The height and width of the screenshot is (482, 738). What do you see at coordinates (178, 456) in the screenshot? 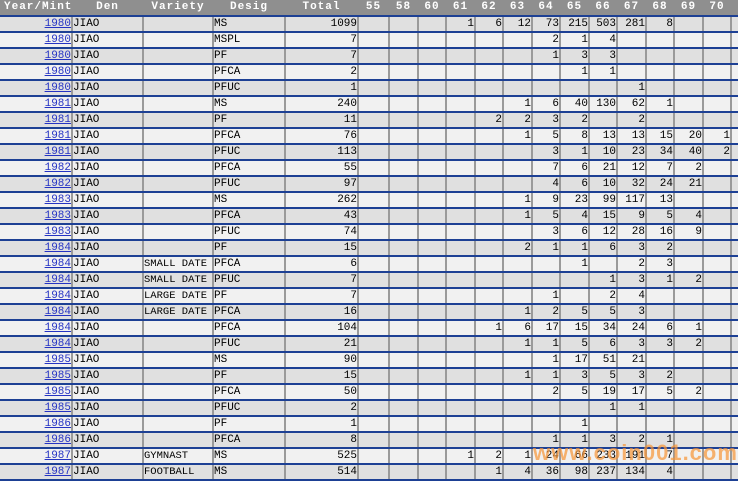
I see `variety-cell: GYMNAST` at bounding box center [178, 456].